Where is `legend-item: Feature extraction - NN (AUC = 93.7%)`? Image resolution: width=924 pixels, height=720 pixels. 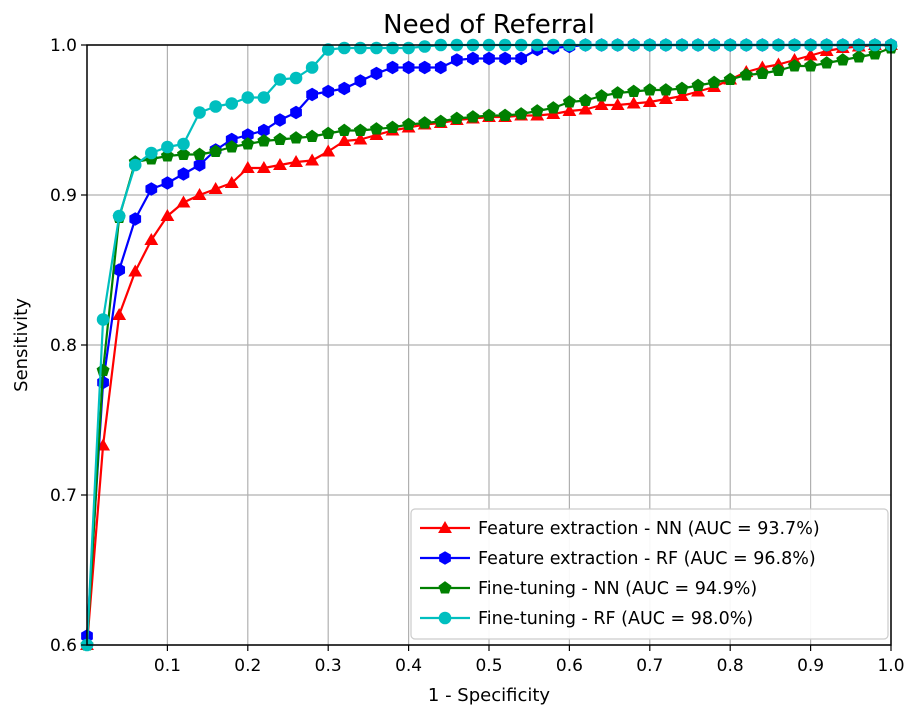
legend-item: Feature extraction - NN (AUC = 93.7%) is located at coordinates (620, 529).